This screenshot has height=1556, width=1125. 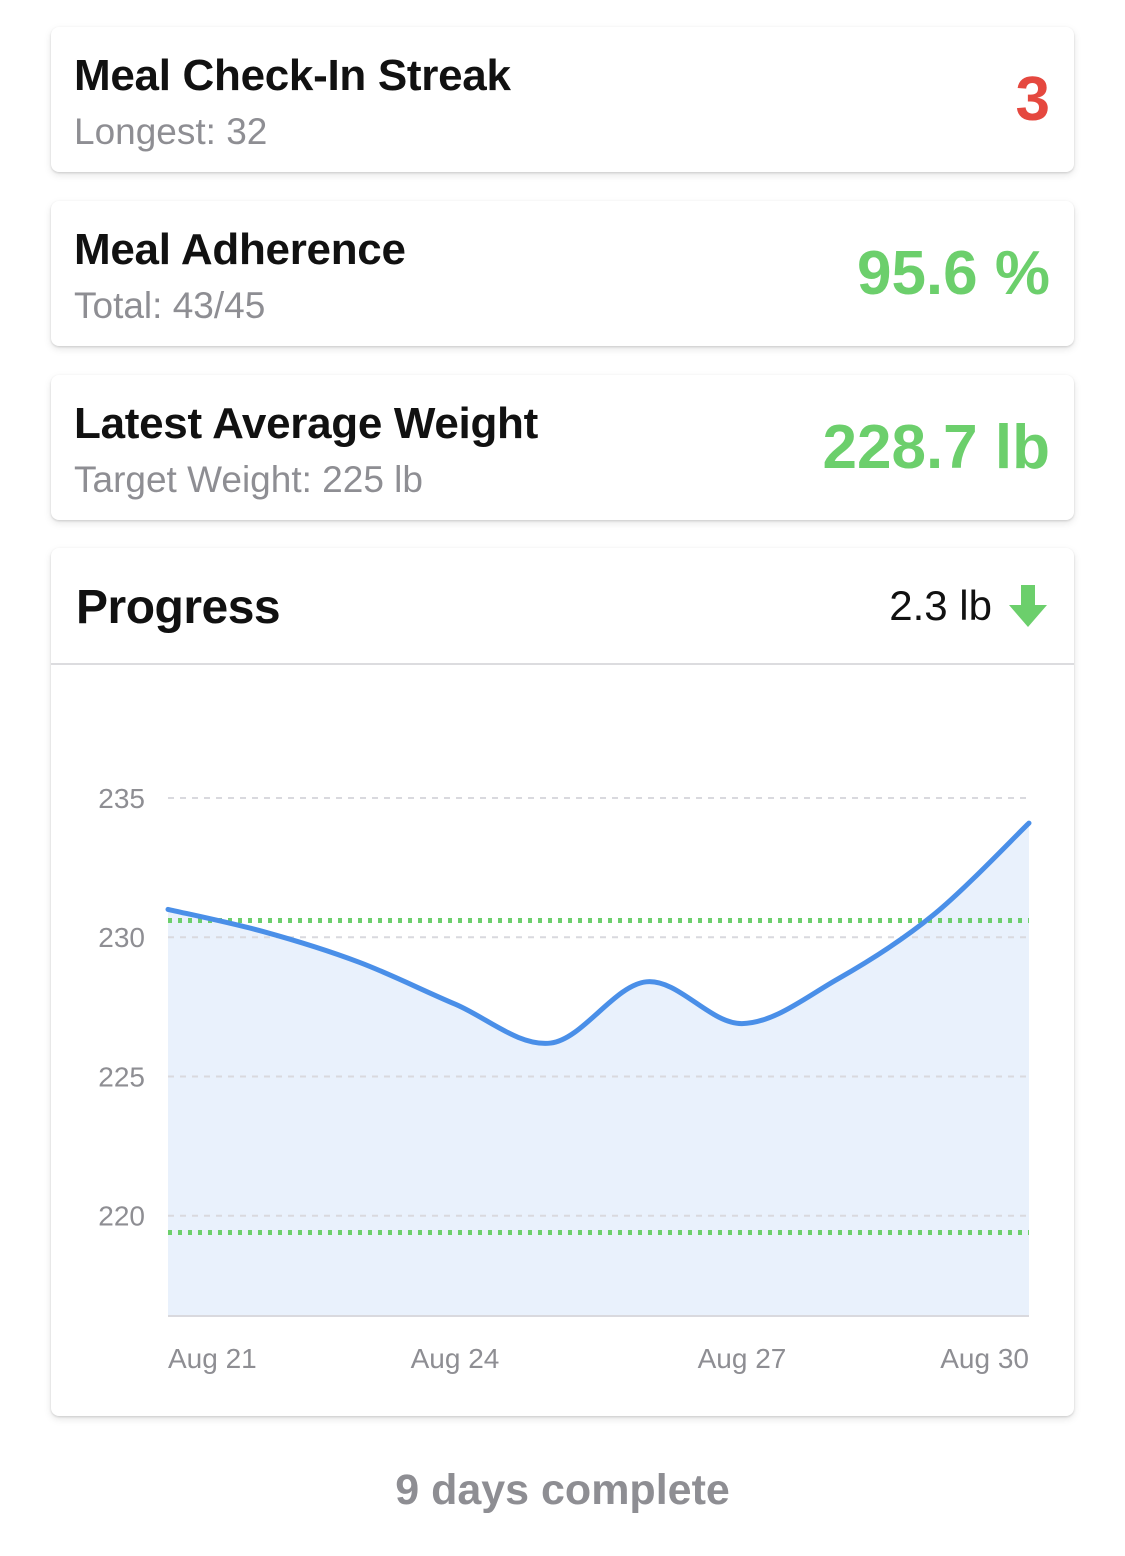 I want to click on y-tick-label: 220, so click(x=121, y=1216).